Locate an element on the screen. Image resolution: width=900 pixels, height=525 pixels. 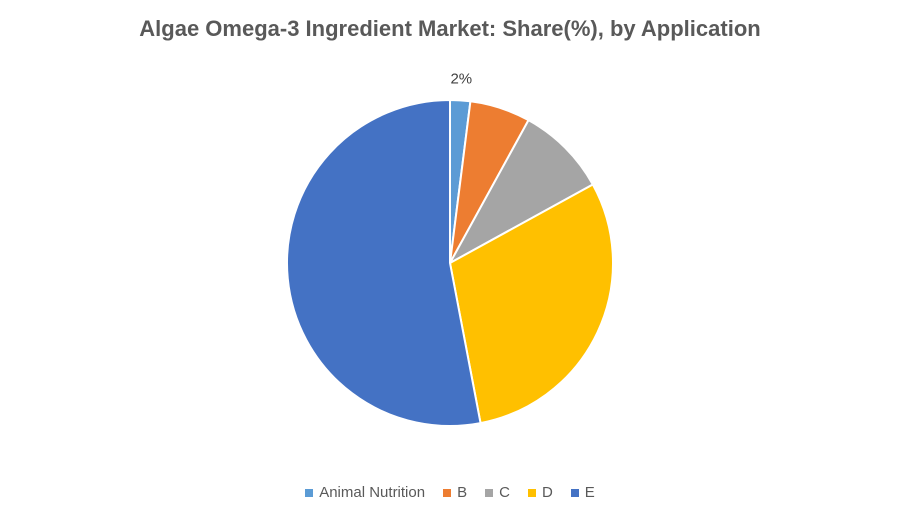
chart-legend: Animal Nutrition B C D E is located at coordinates (450, 492).